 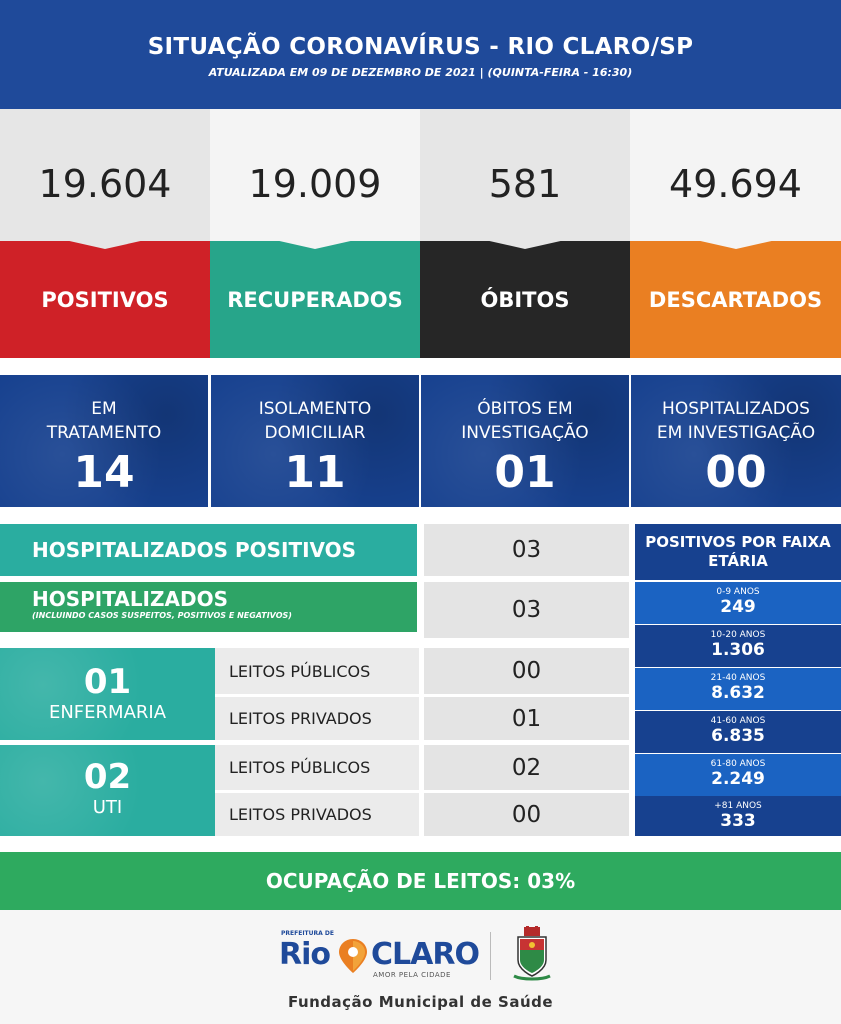 I want to click on positivos-card: POSITIVOS, so click(x=105, y=299).